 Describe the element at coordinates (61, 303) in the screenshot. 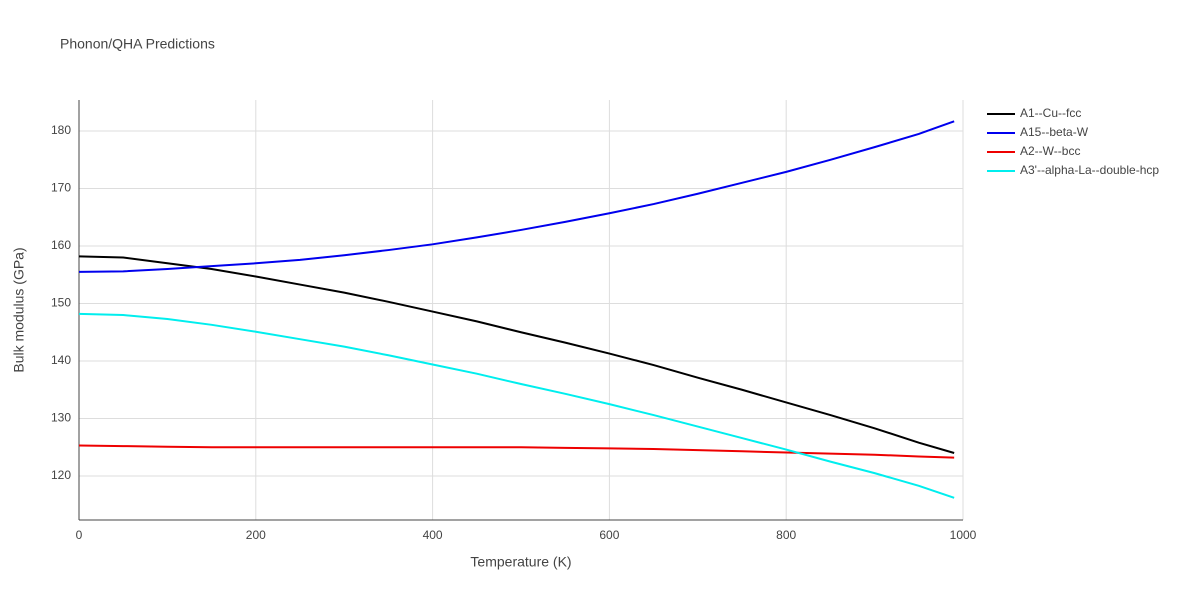

I see `y-tick-label: 150` at that location.